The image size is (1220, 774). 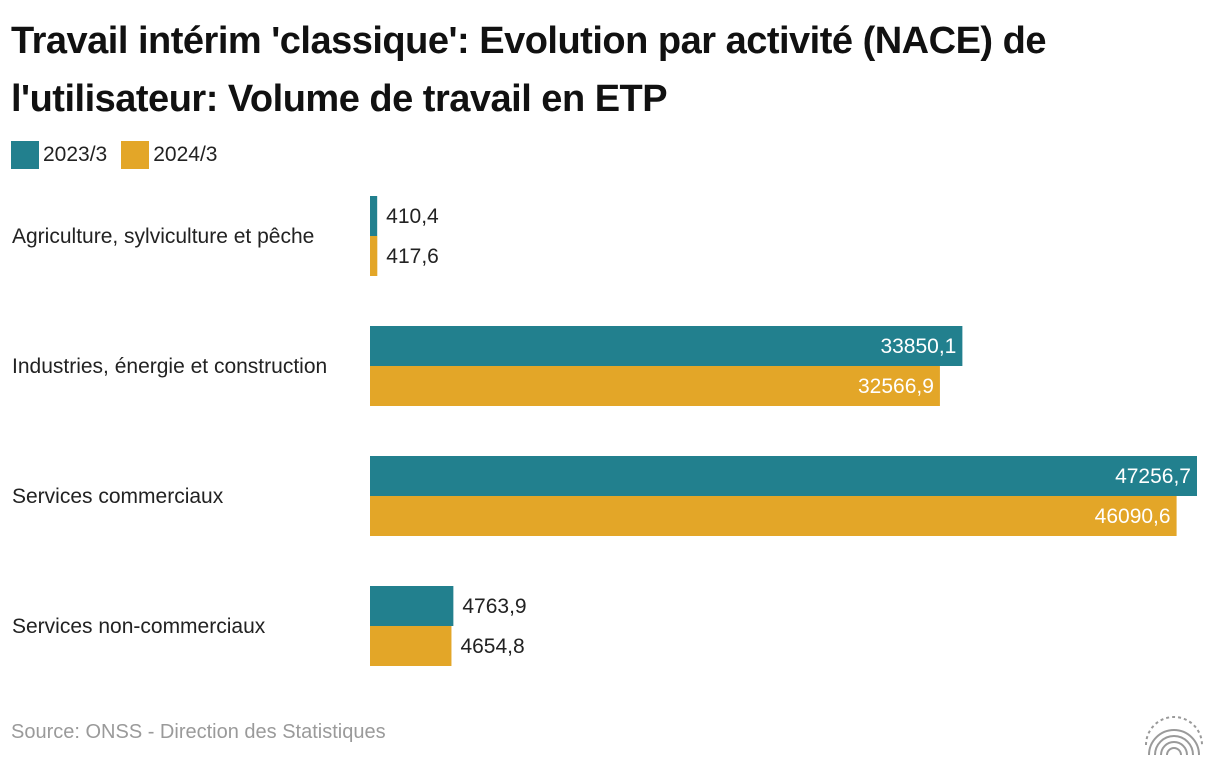 What do you see at coordinates (411, 646) in the screenshot?
I see `bar-2024-3-services-non-commerciaux` at bounding box center [411, 646].